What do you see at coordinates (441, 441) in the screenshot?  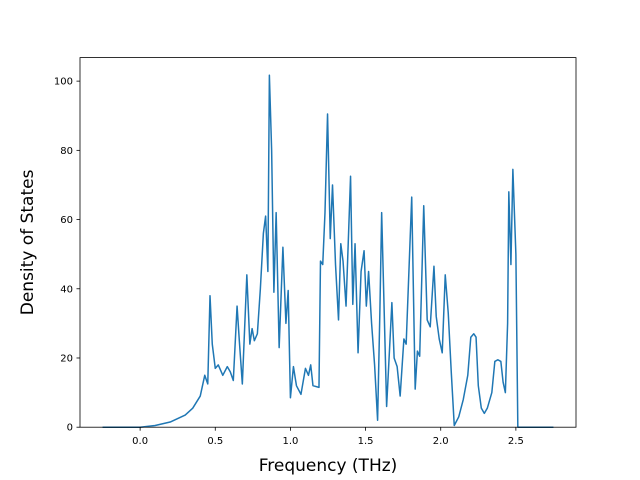 I see `x-tick-label: 2.0` at bounding box center [441, 441].